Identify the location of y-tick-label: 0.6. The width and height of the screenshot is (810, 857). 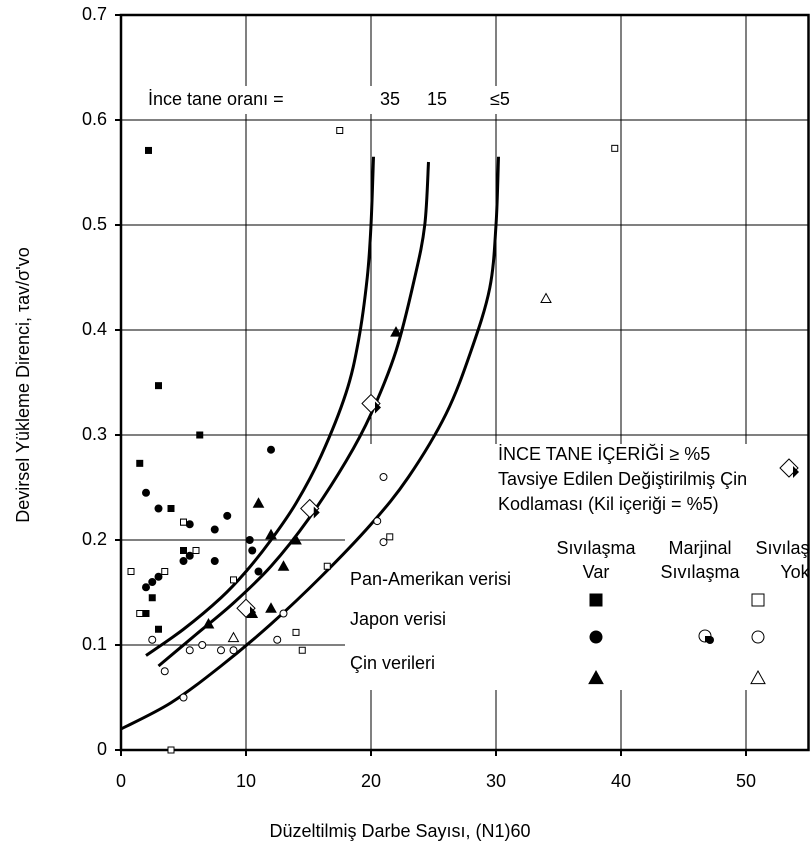
(94, 119).